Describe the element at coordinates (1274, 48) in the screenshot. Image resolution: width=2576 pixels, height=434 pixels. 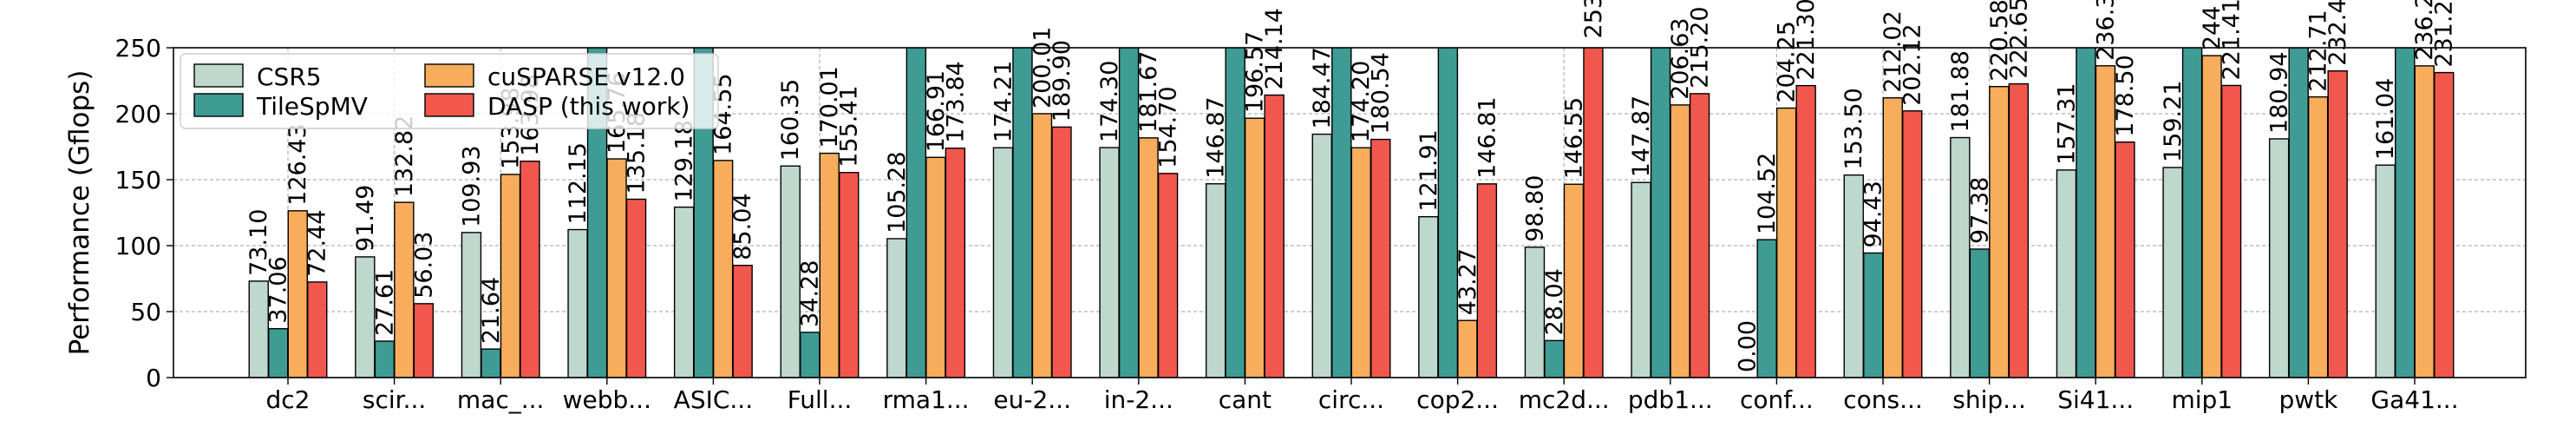
I see `bar-value-label: 214.14` at that location.